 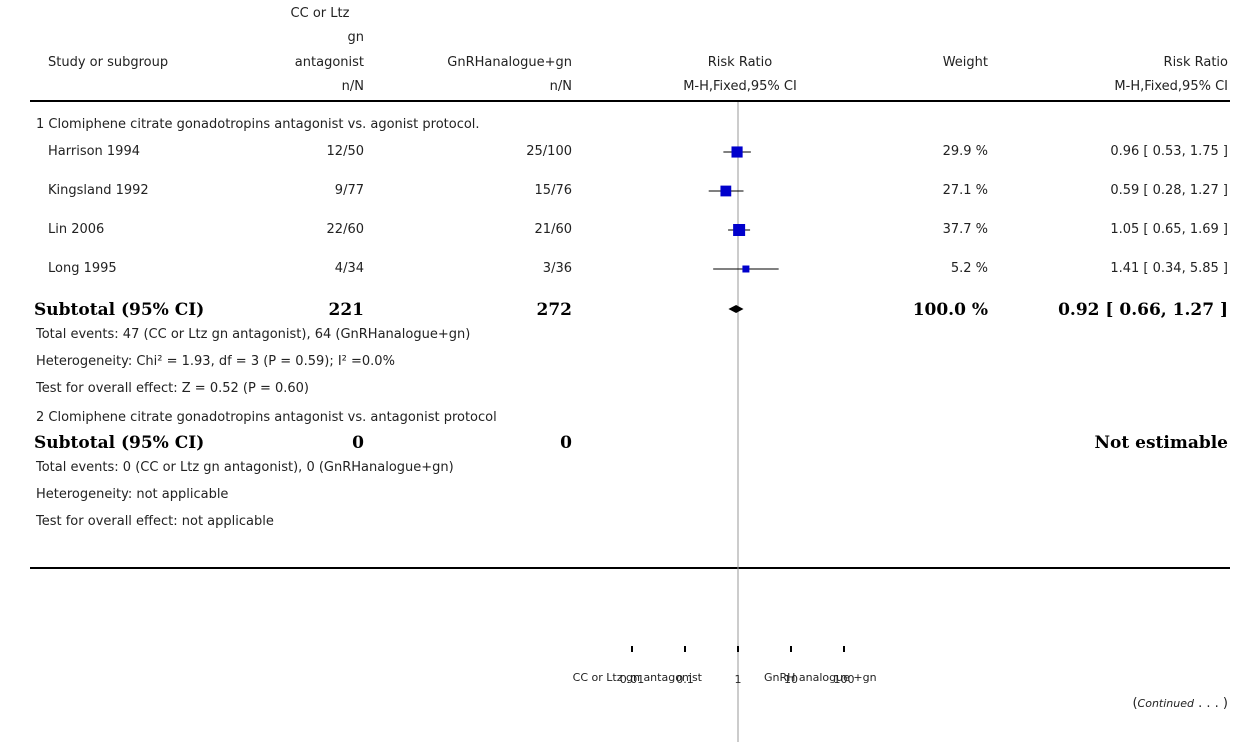 What do you see at coordinates (509, 62) in the screenshot?
I see `col-ctrl-header: GnRHanalogue+gn` at bounding box center [509, 62].